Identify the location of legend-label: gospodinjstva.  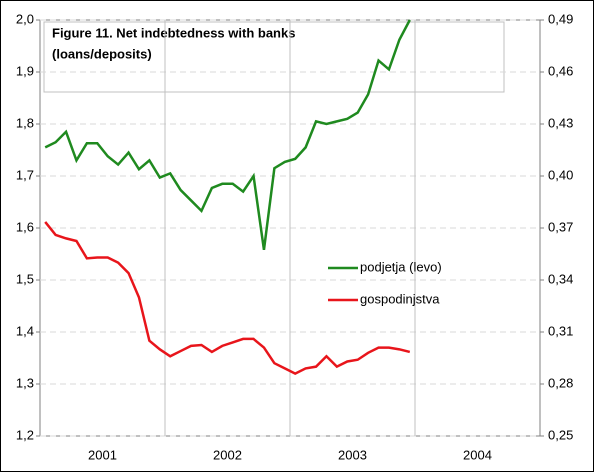
(400, 298).